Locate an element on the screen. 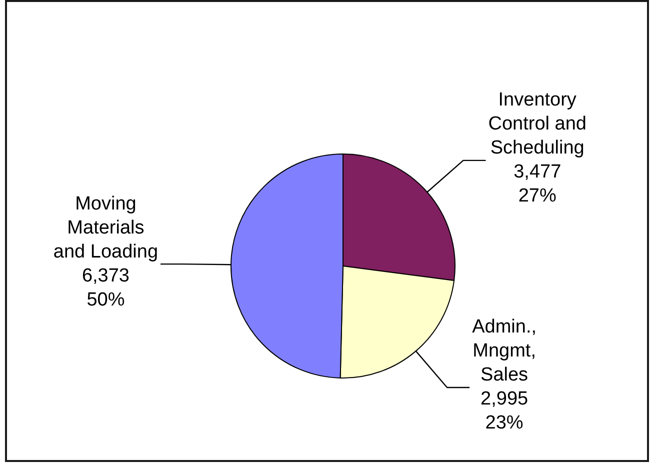  data-label: 2,995 23% is located at coordinates (504, 411).